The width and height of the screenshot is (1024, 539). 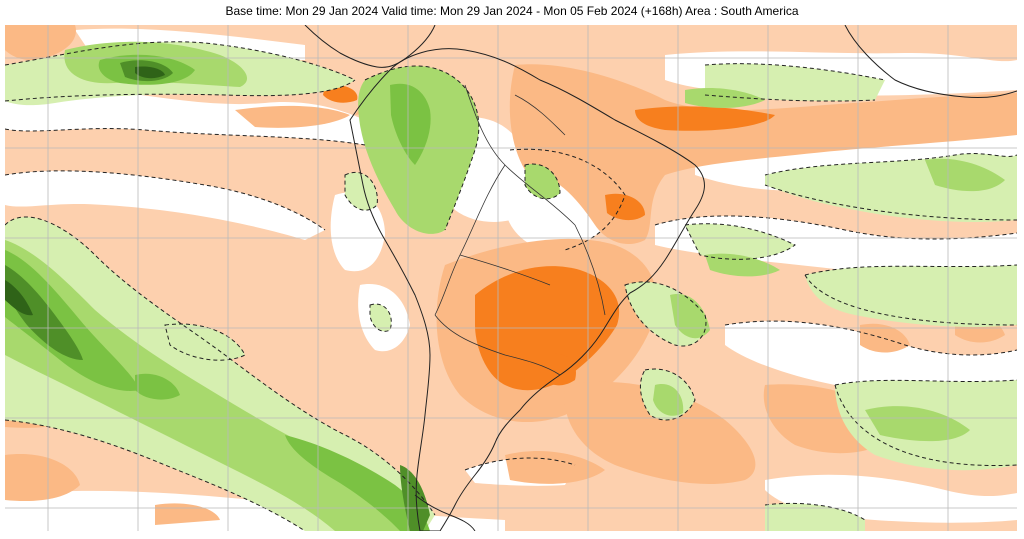 What do you see at coordinates (445, 512) in the screenshot?
I see `tierra-del-fuego` at bounding box center [445, 512].